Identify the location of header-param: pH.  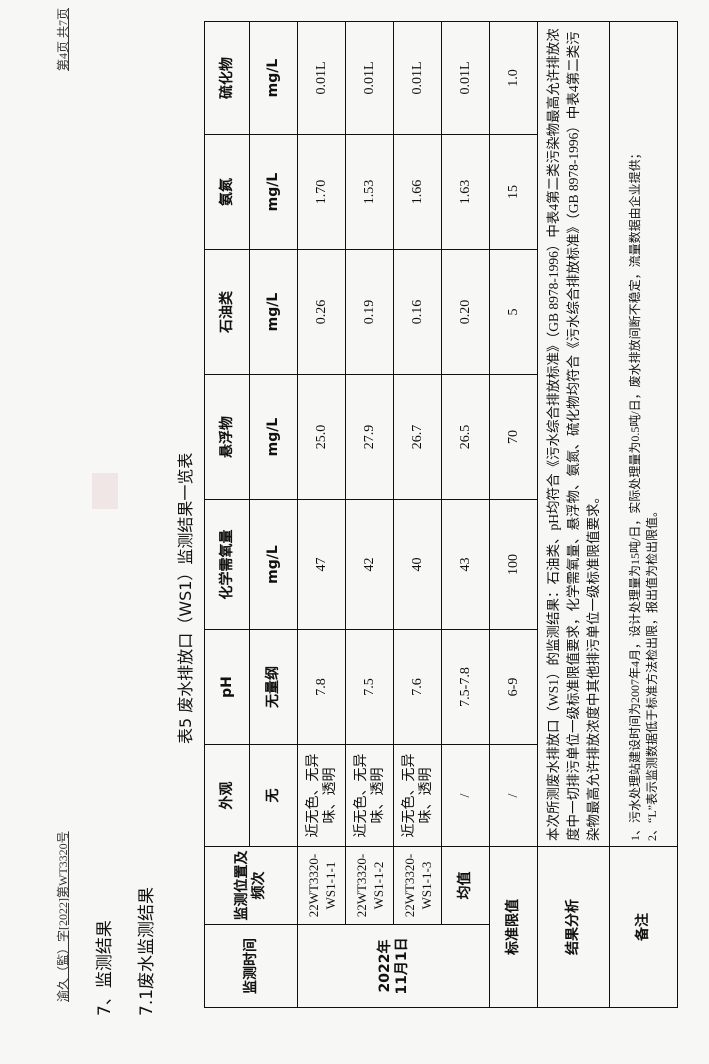
(227, 687).